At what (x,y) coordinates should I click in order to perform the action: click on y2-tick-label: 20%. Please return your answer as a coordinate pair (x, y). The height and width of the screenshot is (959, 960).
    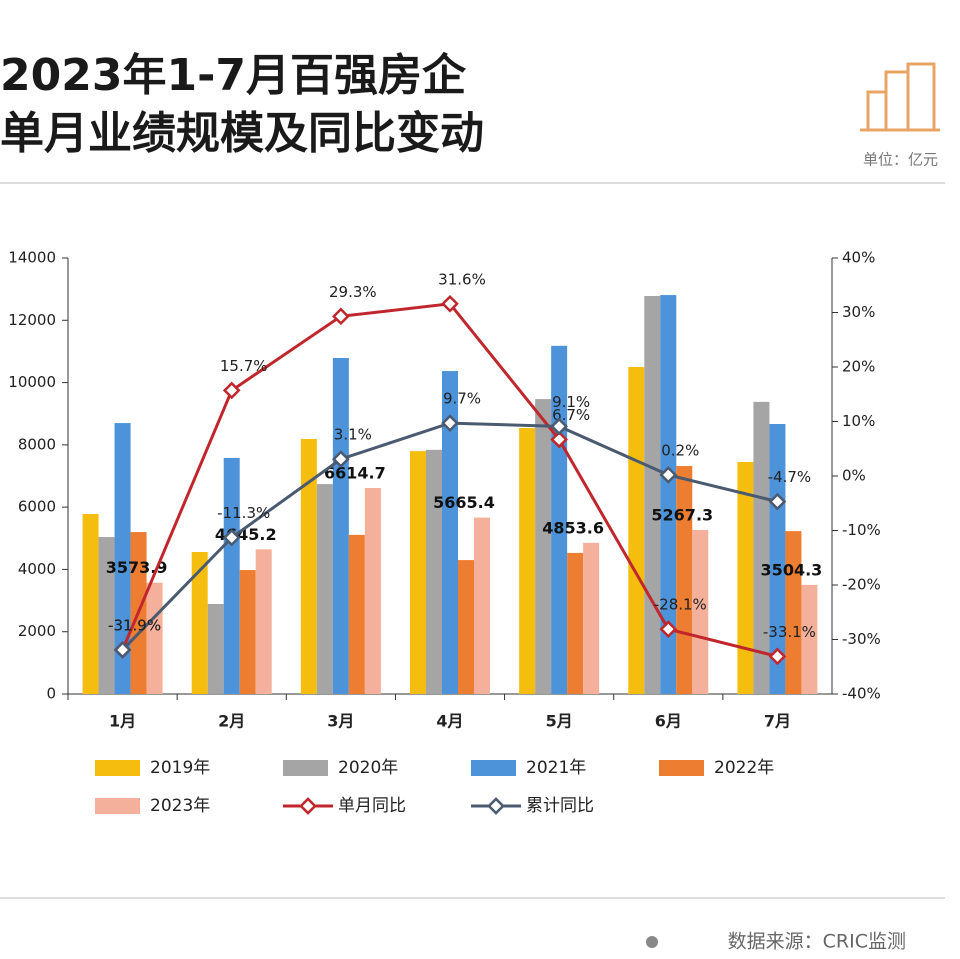
    Looking at the image, I should click on (858, 367).